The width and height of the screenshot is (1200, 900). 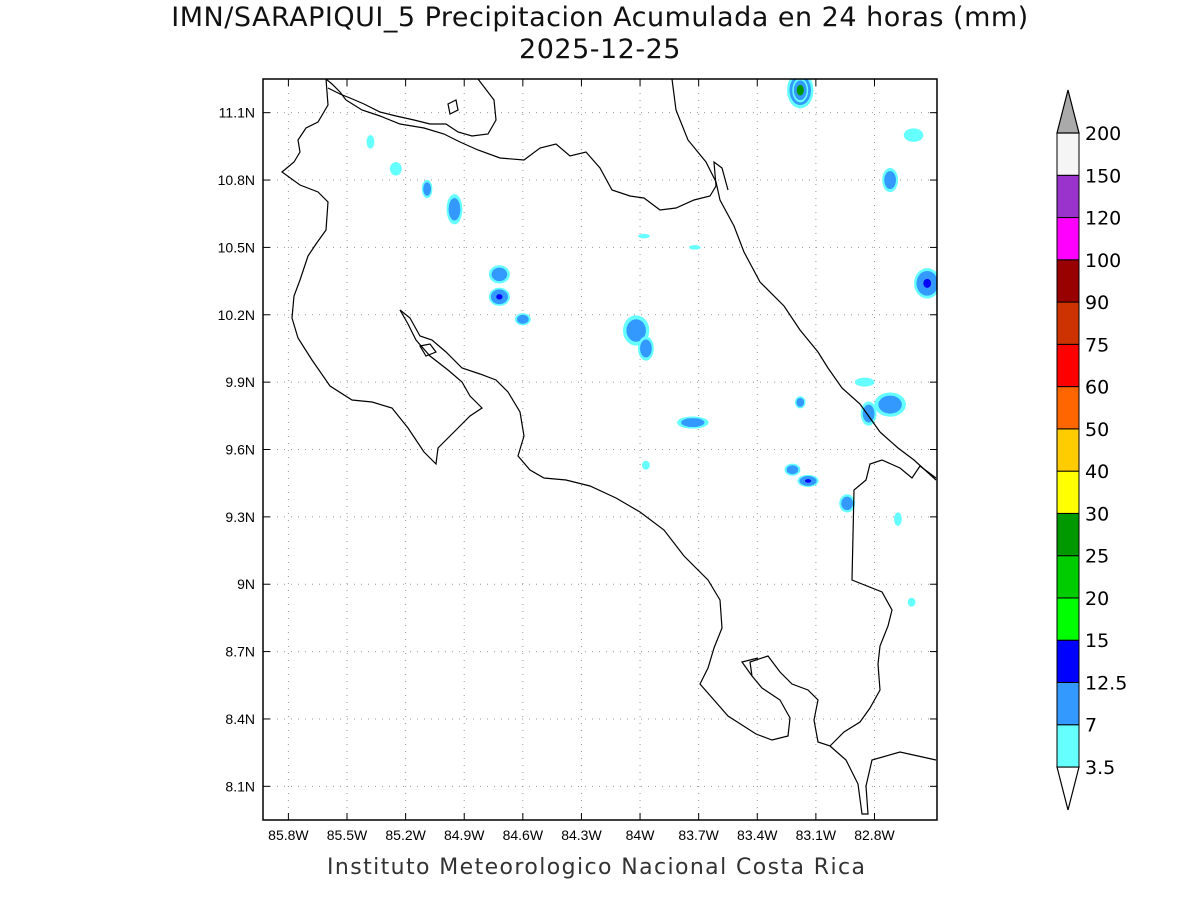 I want to click on lat-tick-label: 8.1N, so click(x=240, y=786).